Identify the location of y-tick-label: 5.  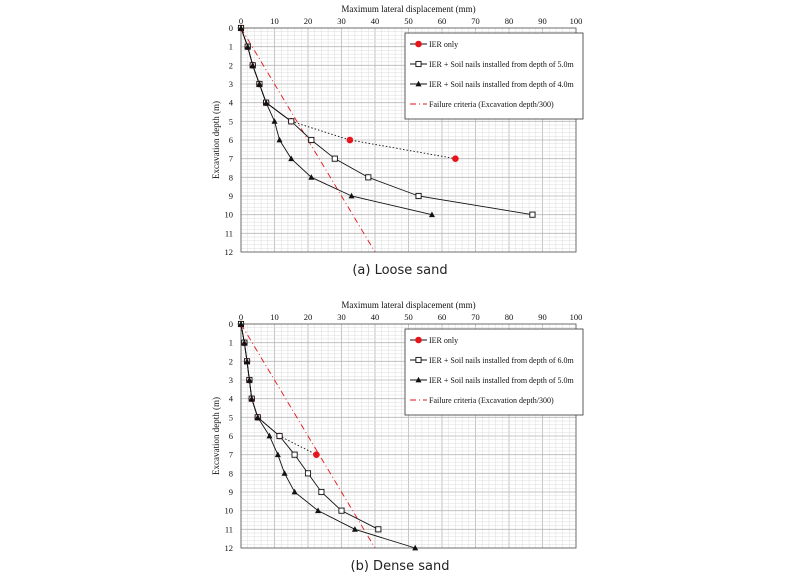
(231, 121).